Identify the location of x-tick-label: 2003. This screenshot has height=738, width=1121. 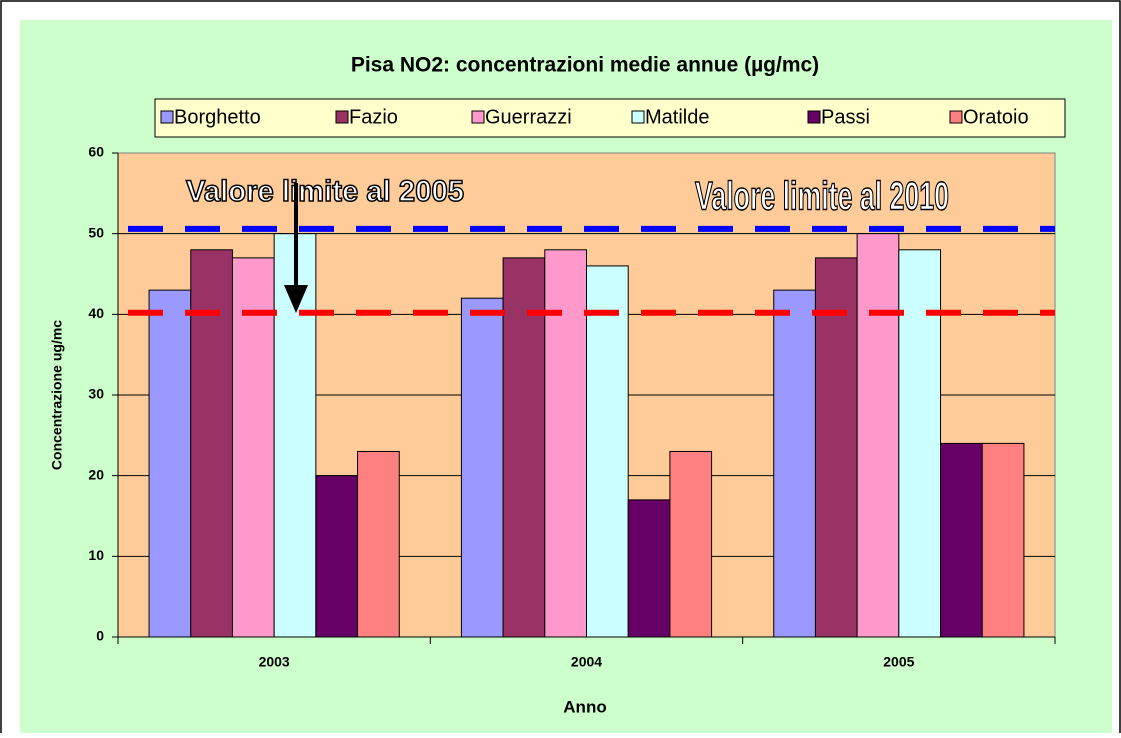
(274, 662).